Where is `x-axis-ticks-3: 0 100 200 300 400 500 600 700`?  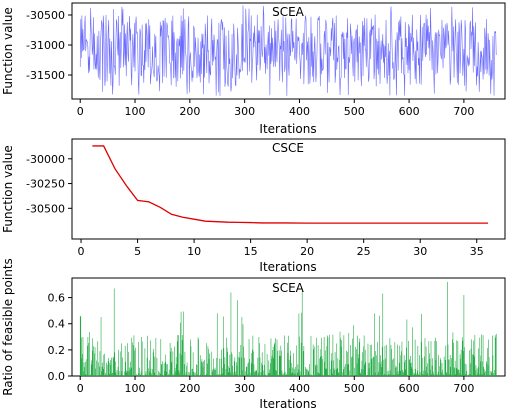 x-axis-ticks-3: 0 100 200 300 400 500 600 700 is located at coordinates (275, 385).